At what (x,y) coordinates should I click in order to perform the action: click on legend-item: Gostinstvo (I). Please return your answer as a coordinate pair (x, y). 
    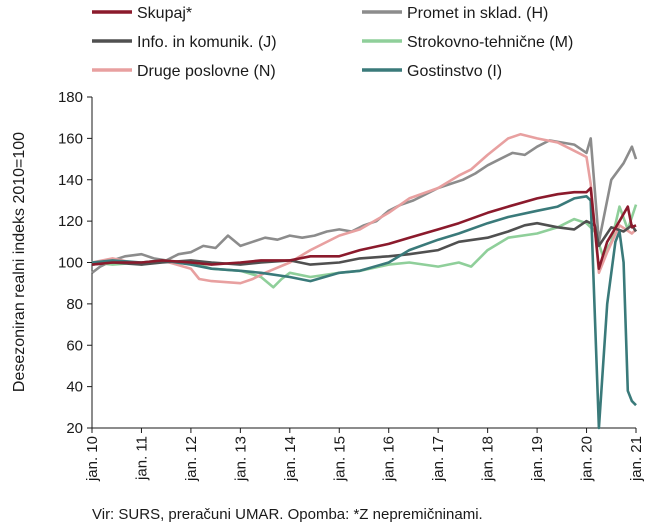
    Looking at the image, I should click on (432, 71).